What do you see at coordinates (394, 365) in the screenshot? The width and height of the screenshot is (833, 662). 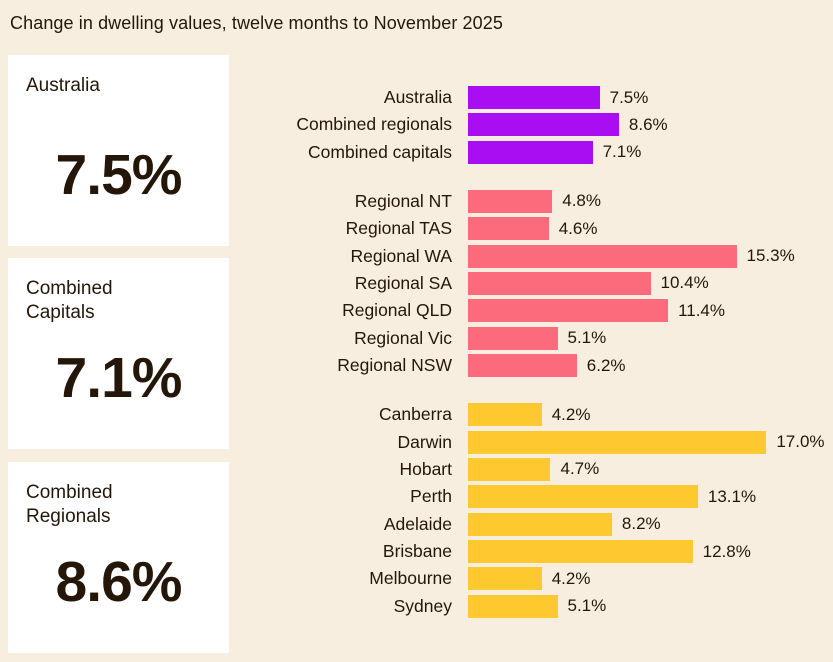 I see `bar-label: Regional NSW` at bounding box center [394, 365].